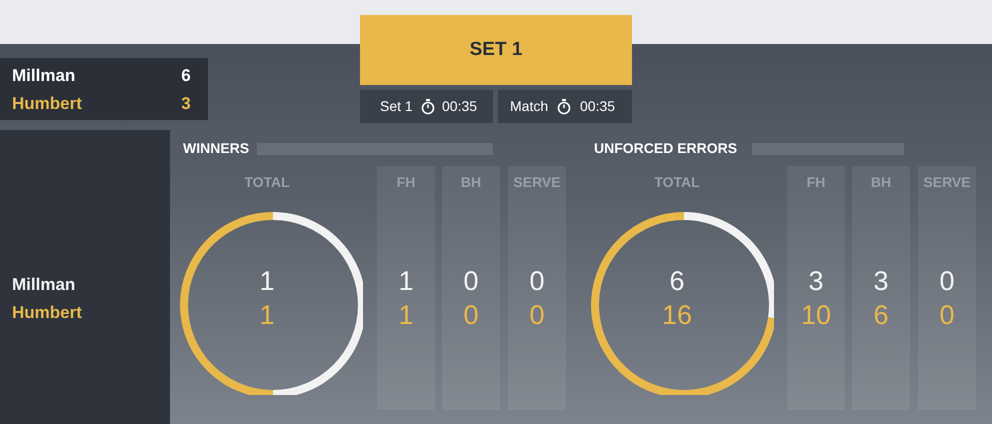 This screenshot has height=424, width=992. What do you see at coordinates (186, 76) in the screenshot?
I see `text: 6` at bounding box center [186, 76].